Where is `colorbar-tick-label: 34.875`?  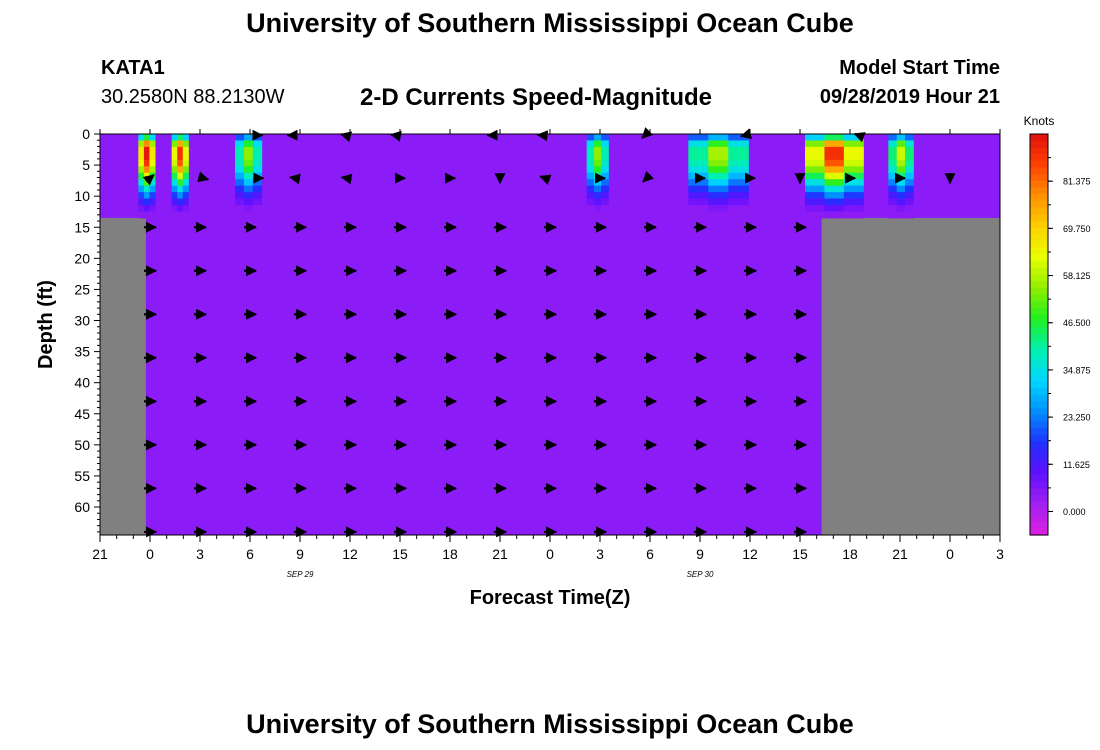 colorbar-tick-label: 34.875 is located at coordinates (1077, 370).